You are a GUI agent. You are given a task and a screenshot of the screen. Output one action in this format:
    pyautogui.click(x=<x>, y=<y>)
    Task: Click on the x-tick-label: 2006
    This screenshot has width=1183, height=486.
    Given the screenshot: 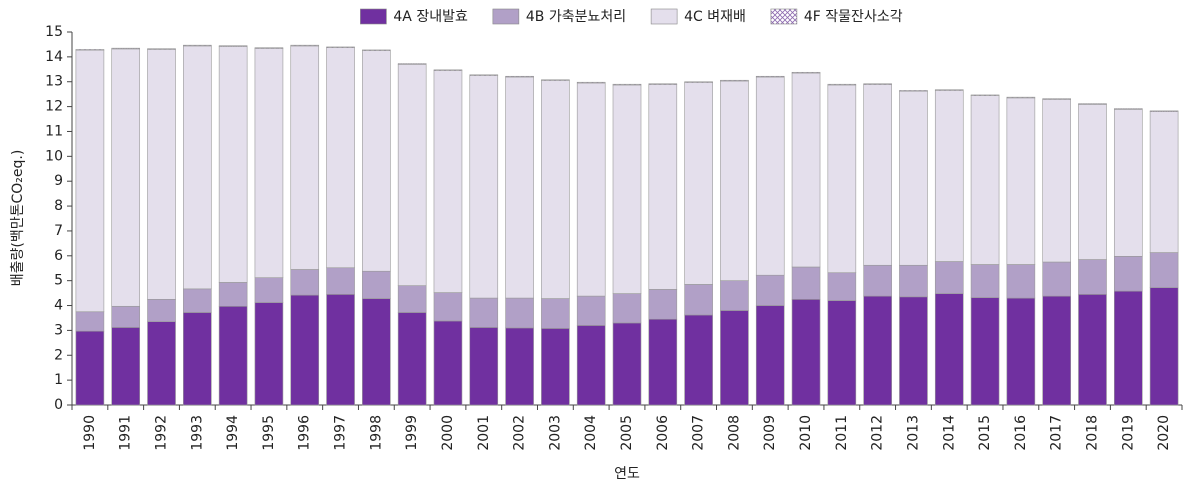 What is the action you would take?
    pyautogui.click(x=663, y=433)
    